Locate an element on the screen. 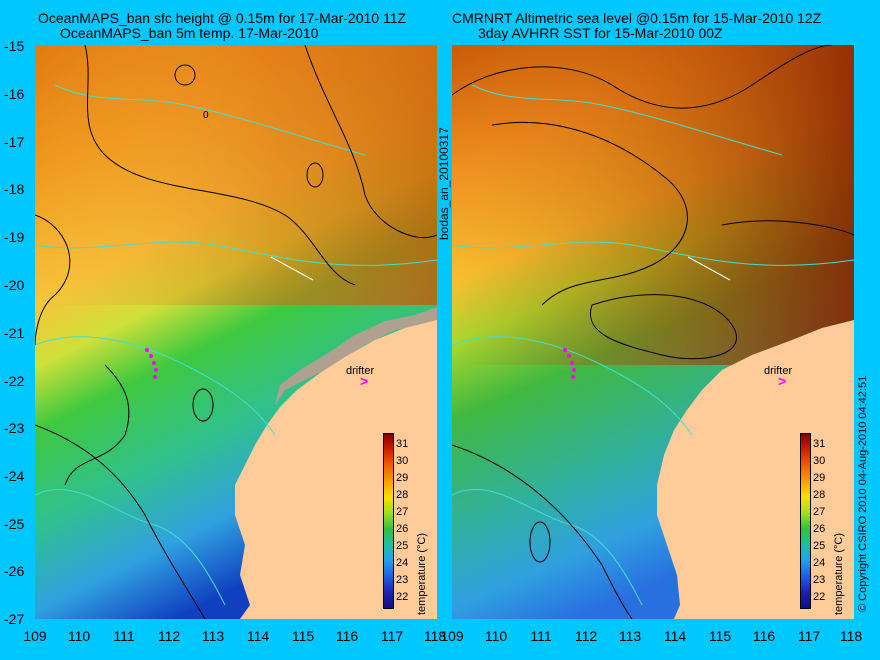 This screenshot has width=880, height=660. y-tick-label: -17 is located at coordinates (14, 142).